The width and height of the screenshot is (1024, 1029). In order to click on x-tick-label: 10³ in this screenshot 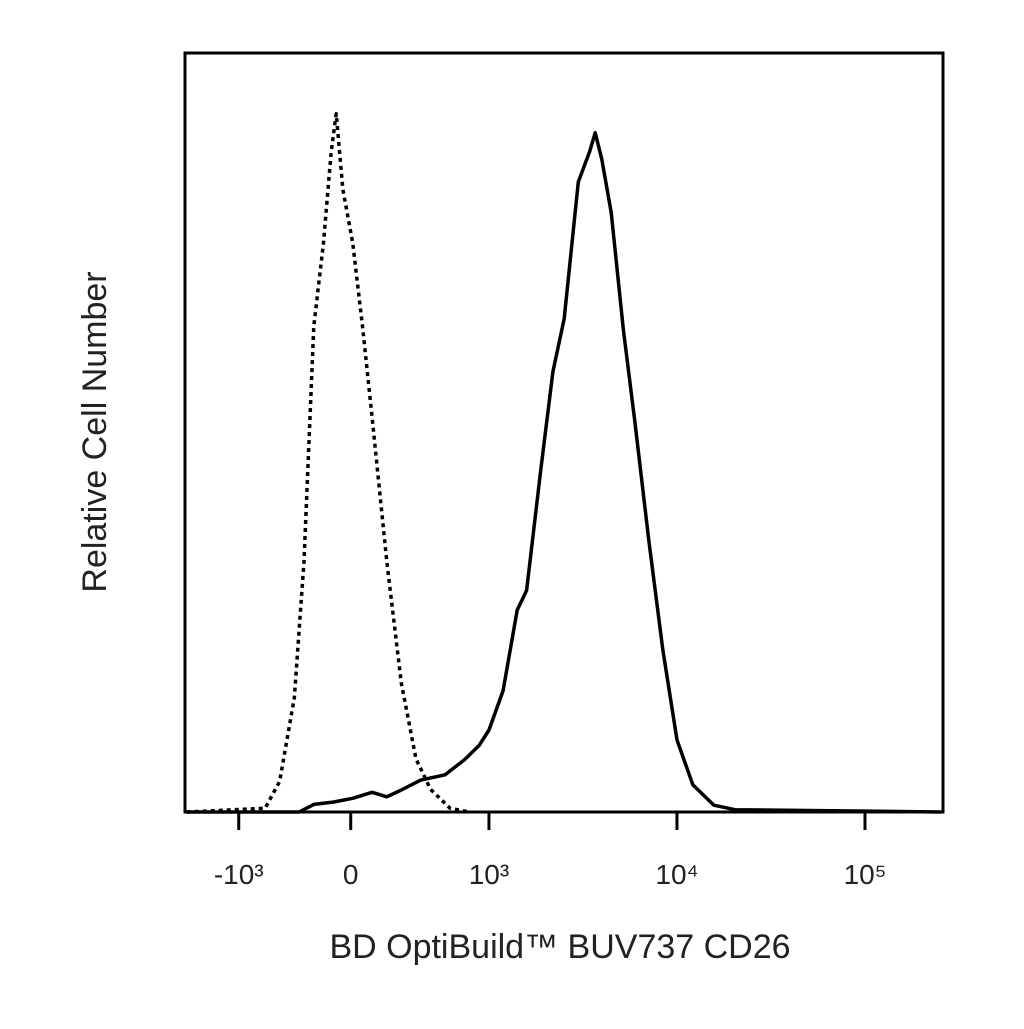, I will do `click(489, 874)`.